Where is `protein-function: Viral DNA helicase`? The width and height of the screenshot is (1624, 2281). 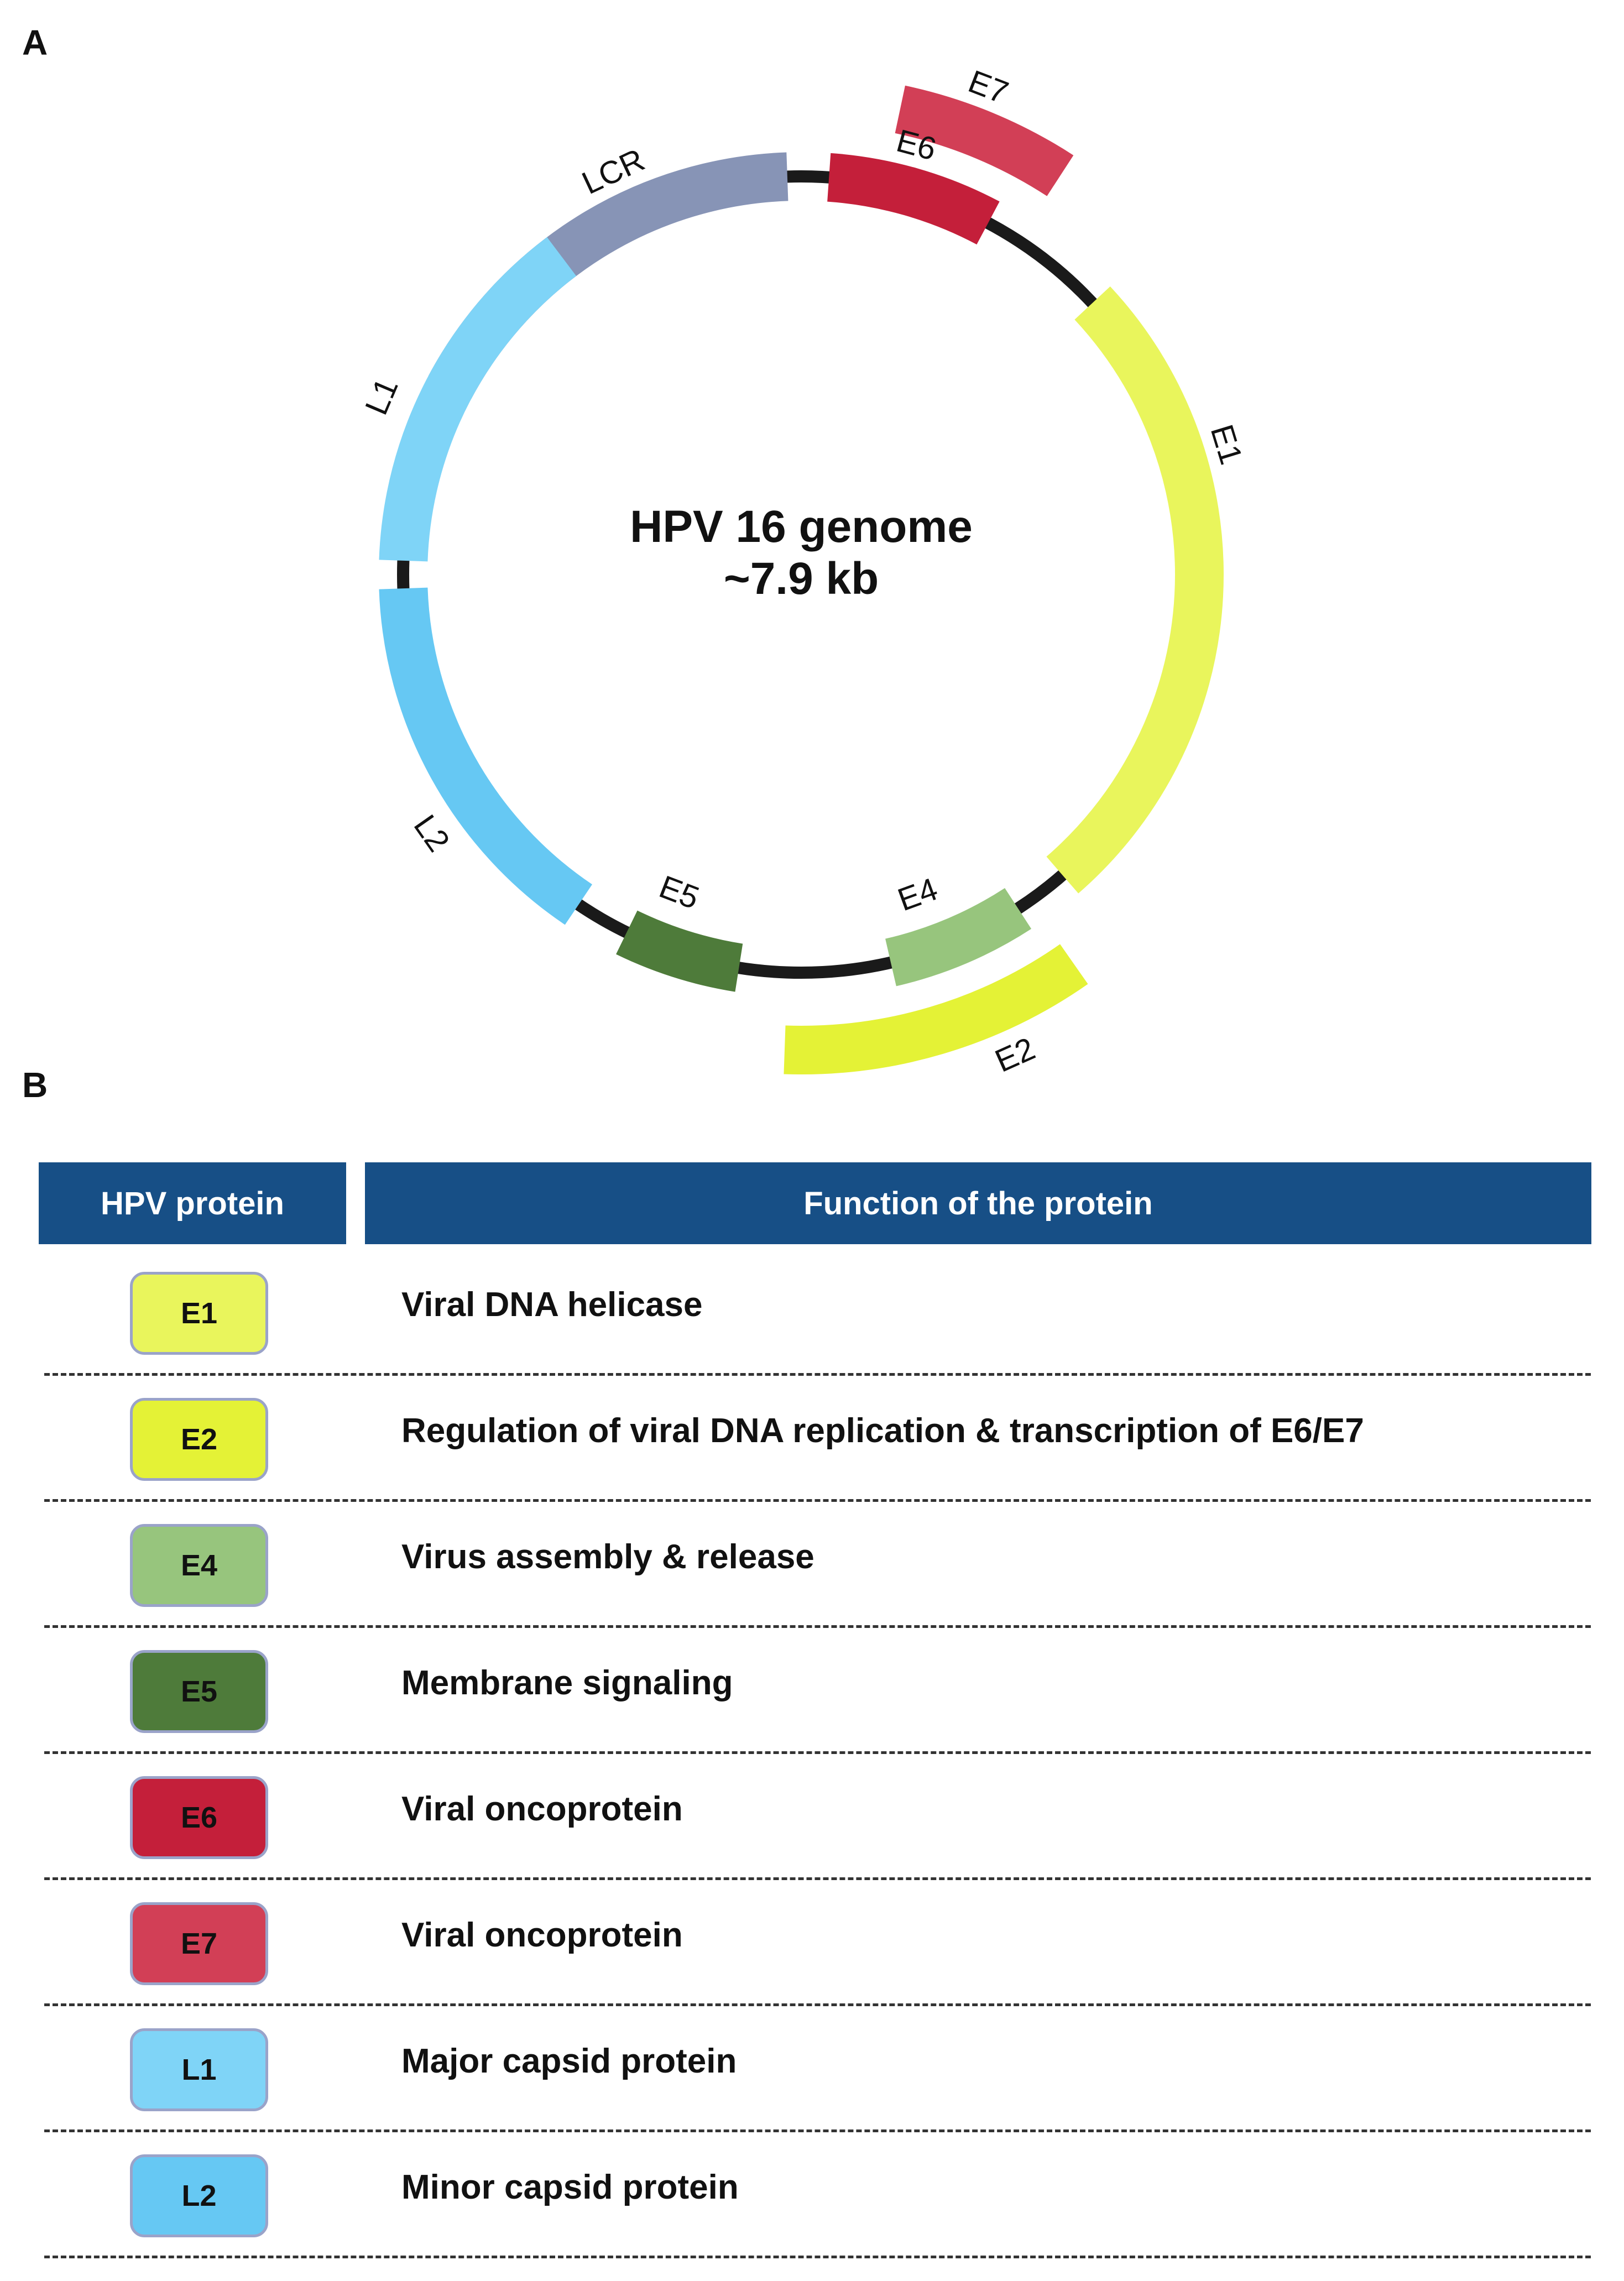
protein-function: Viral DNA helicase is located at coordinates (552, 1305).